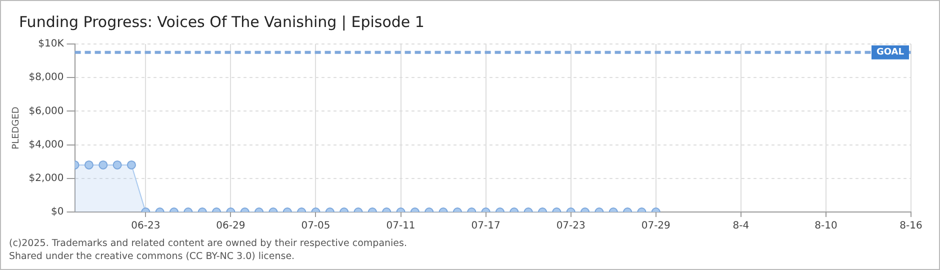 This screenshot has height=270, width=940. What do you see at coordinates (46, 178) in the screenshot?
I see `y-tick-label: $2,000` at bounding box center [46, 178].